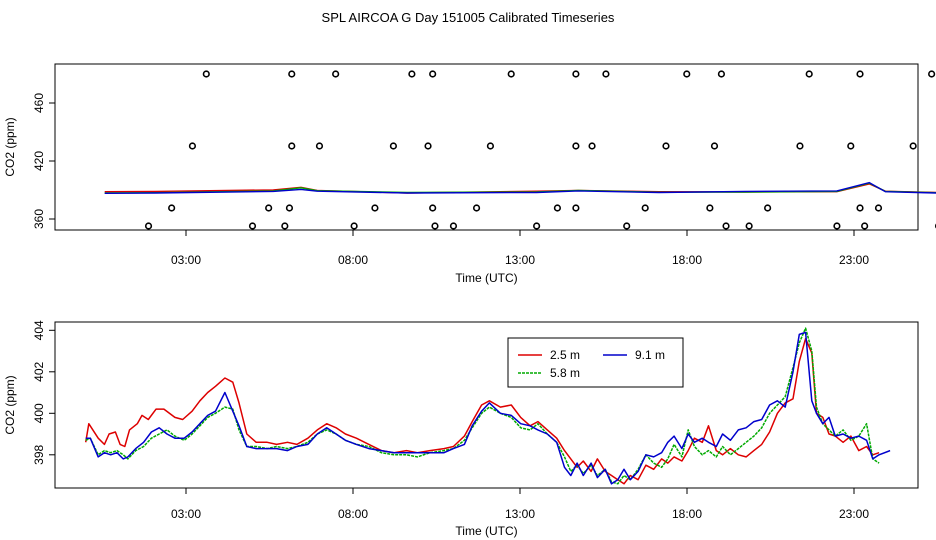 The image size is (936, 540). What do you see at coordinates (39, 330) in the screenshot?
I see `y-tick-label: 404` at bounding box center [39, 330].